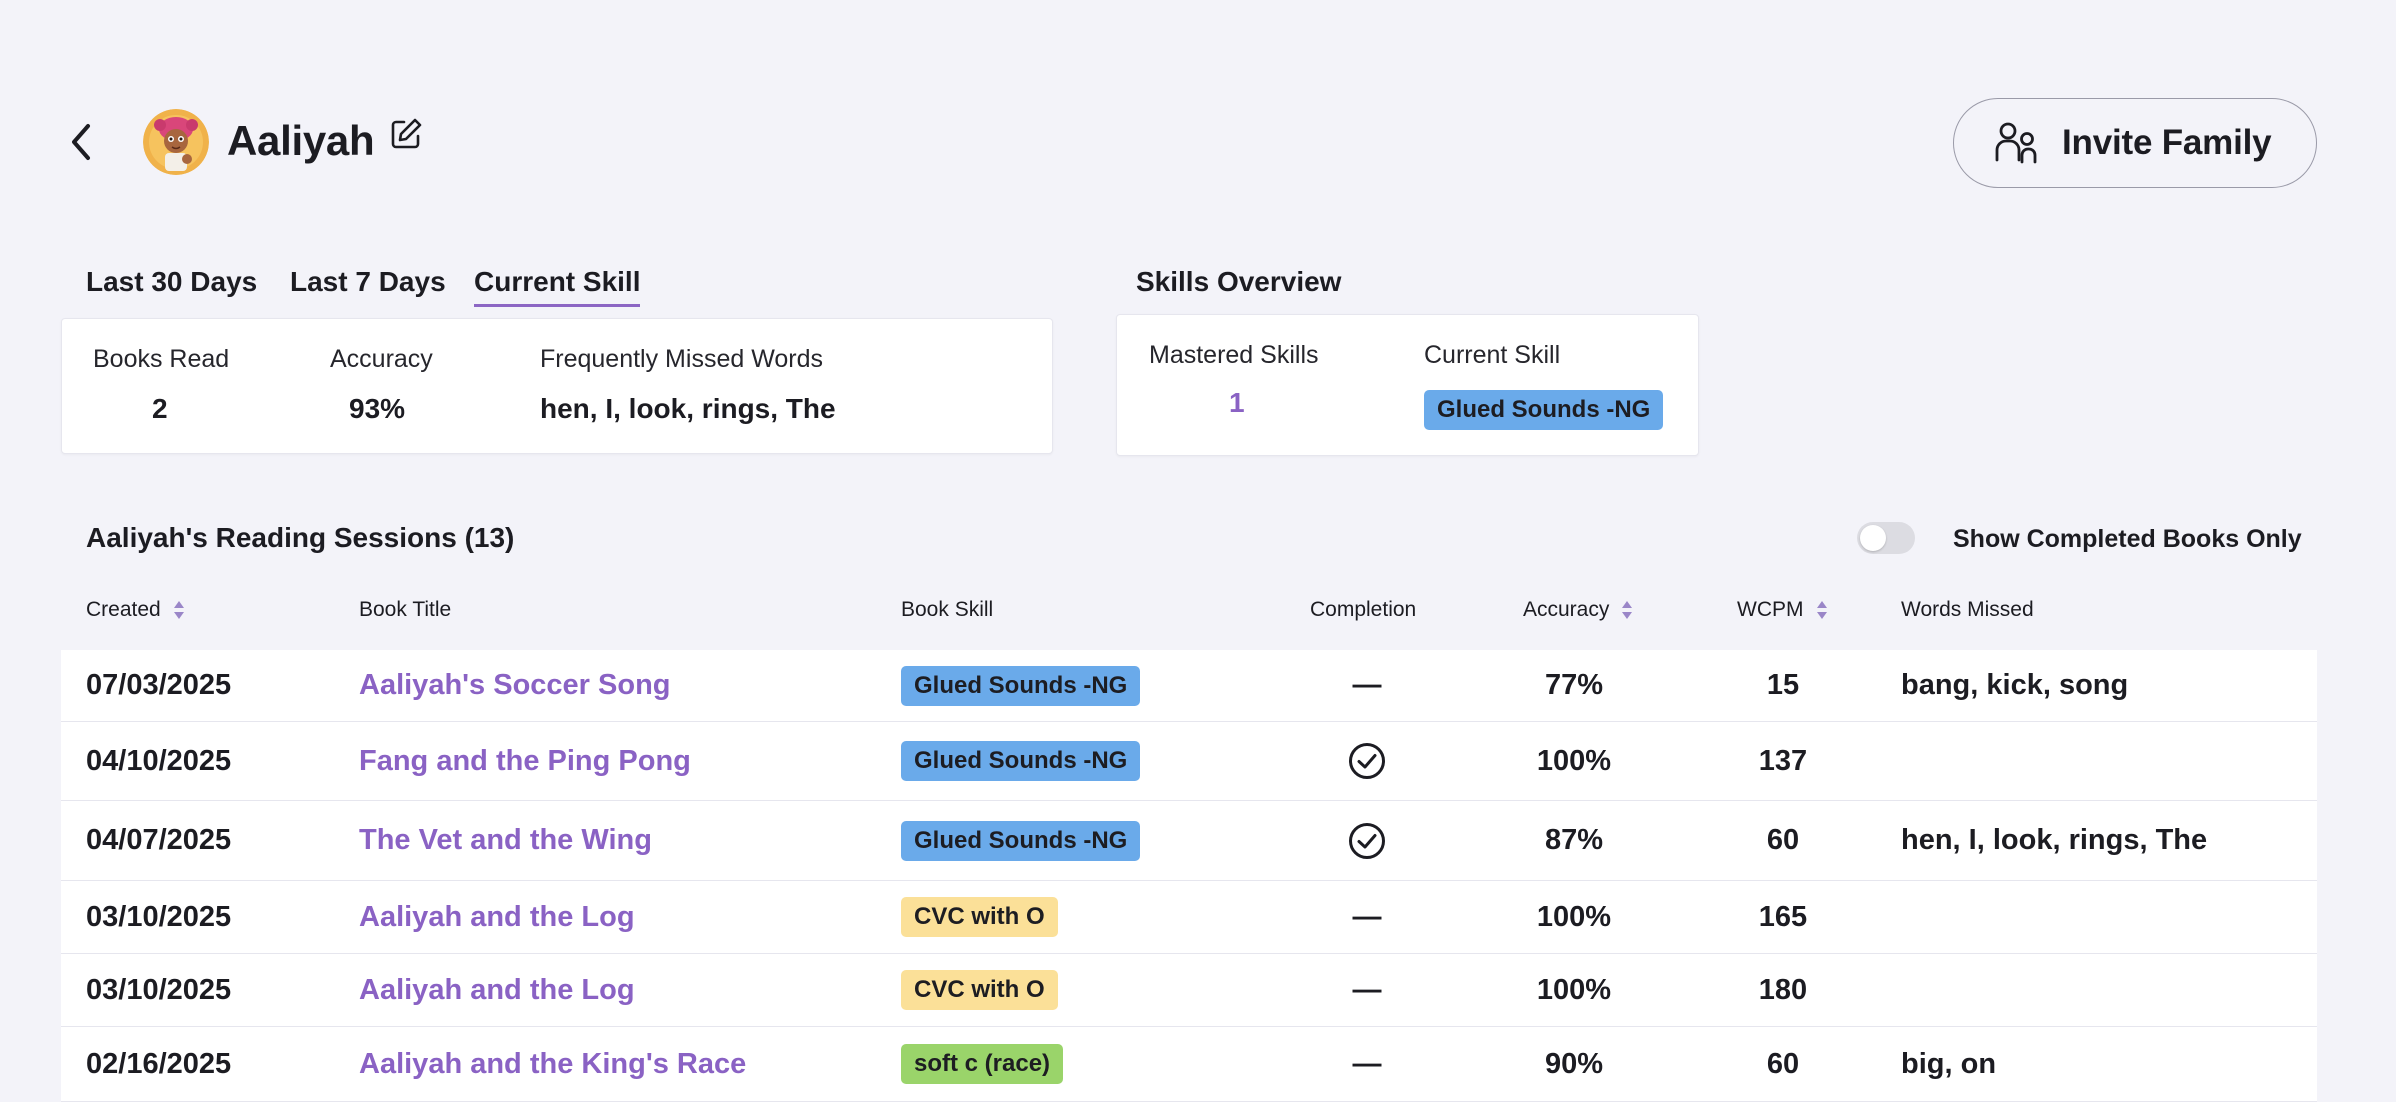 The image size is (2396, 1102). I want to click on toggle-knob, so click(1873, 538).